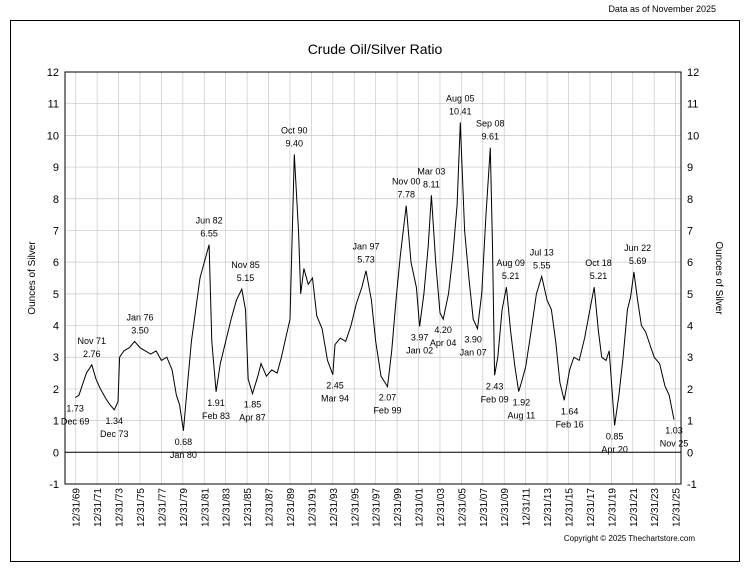  Describe the element at coordinates (98, 507) in the screenshot. I see `x-tick-label: 12/31/71` at that location.